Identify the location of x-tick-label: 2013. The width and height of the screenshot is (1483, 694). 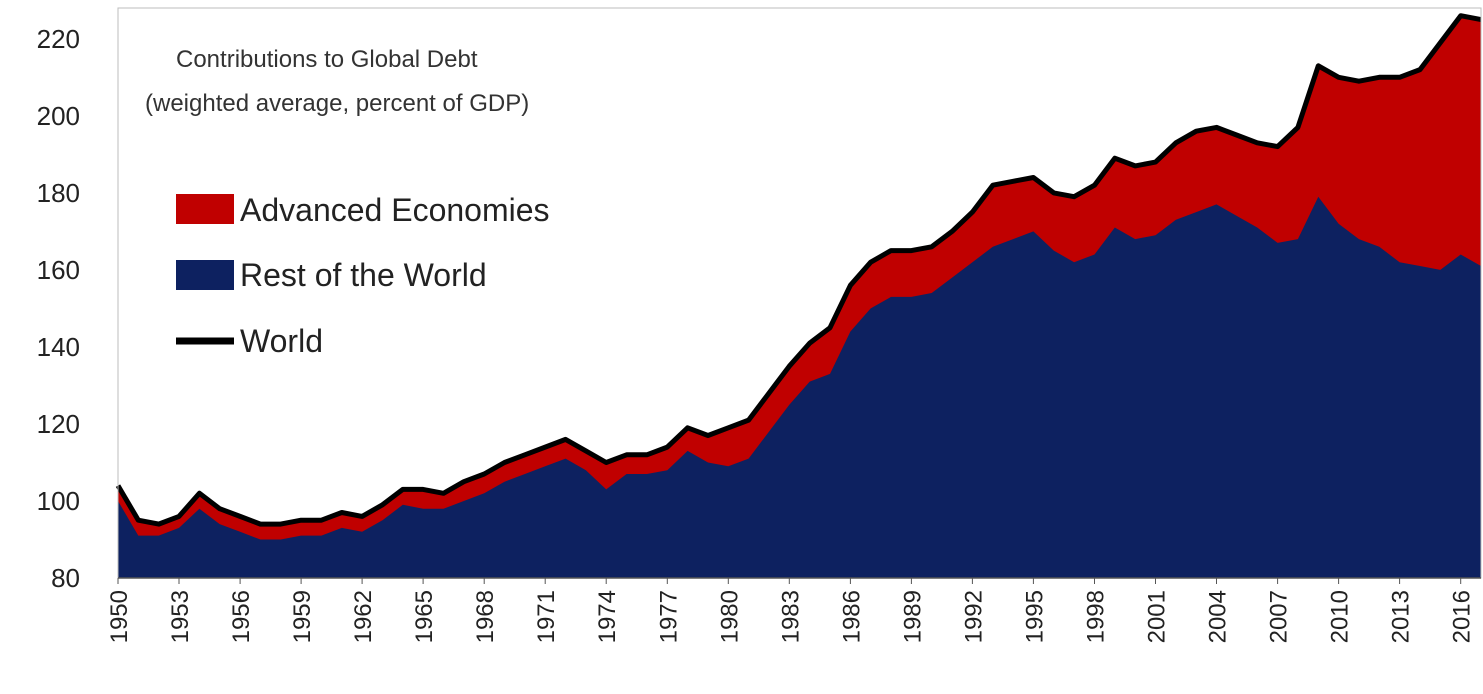
(1401, 616).